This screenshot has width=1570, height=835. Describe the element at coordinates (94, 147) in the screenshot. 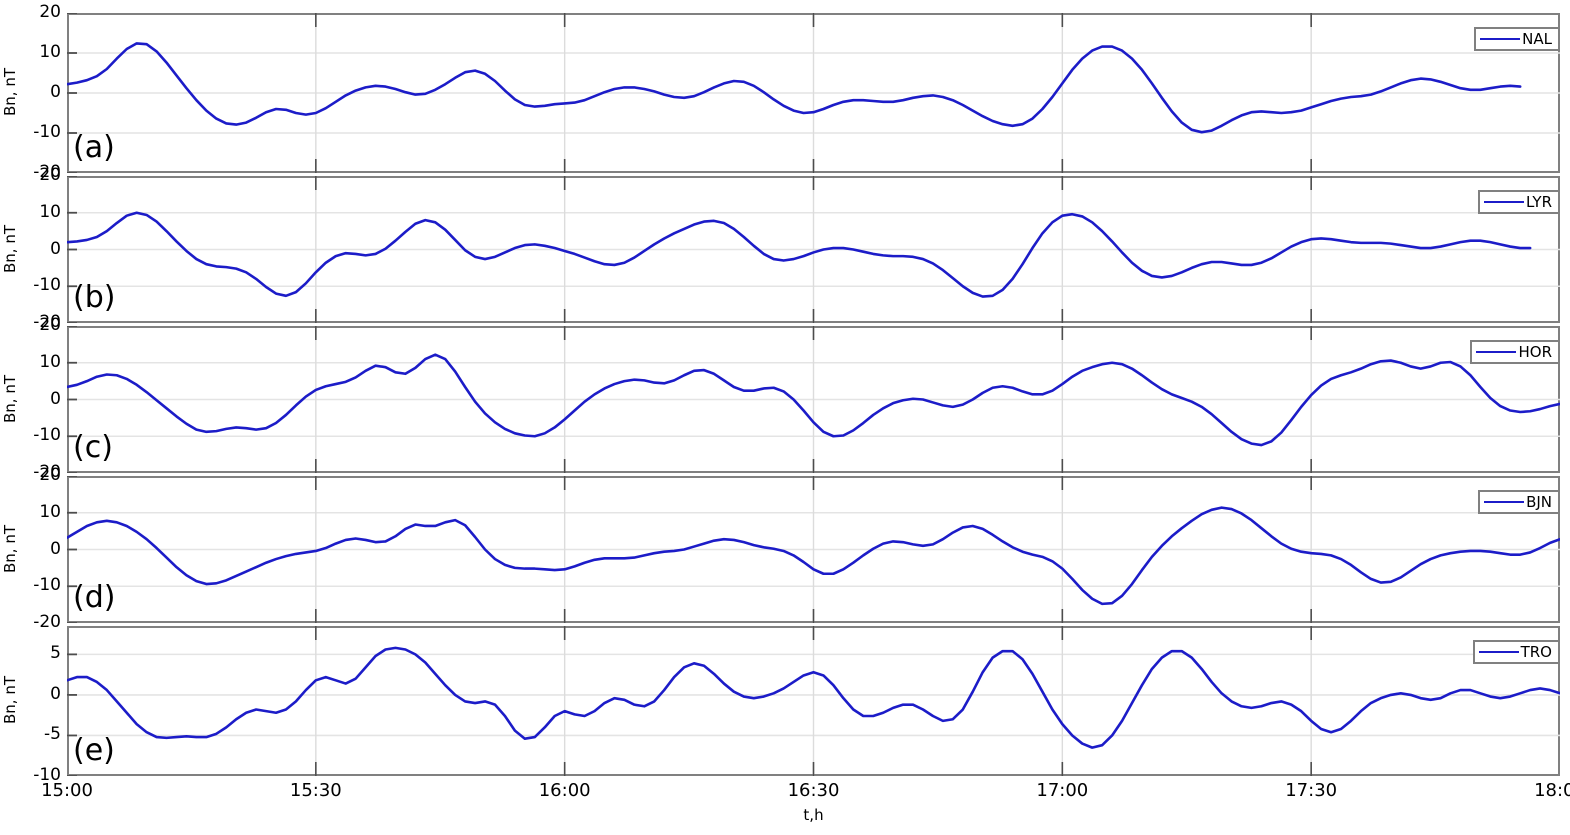

I see `panel-label: (a)` at that location.